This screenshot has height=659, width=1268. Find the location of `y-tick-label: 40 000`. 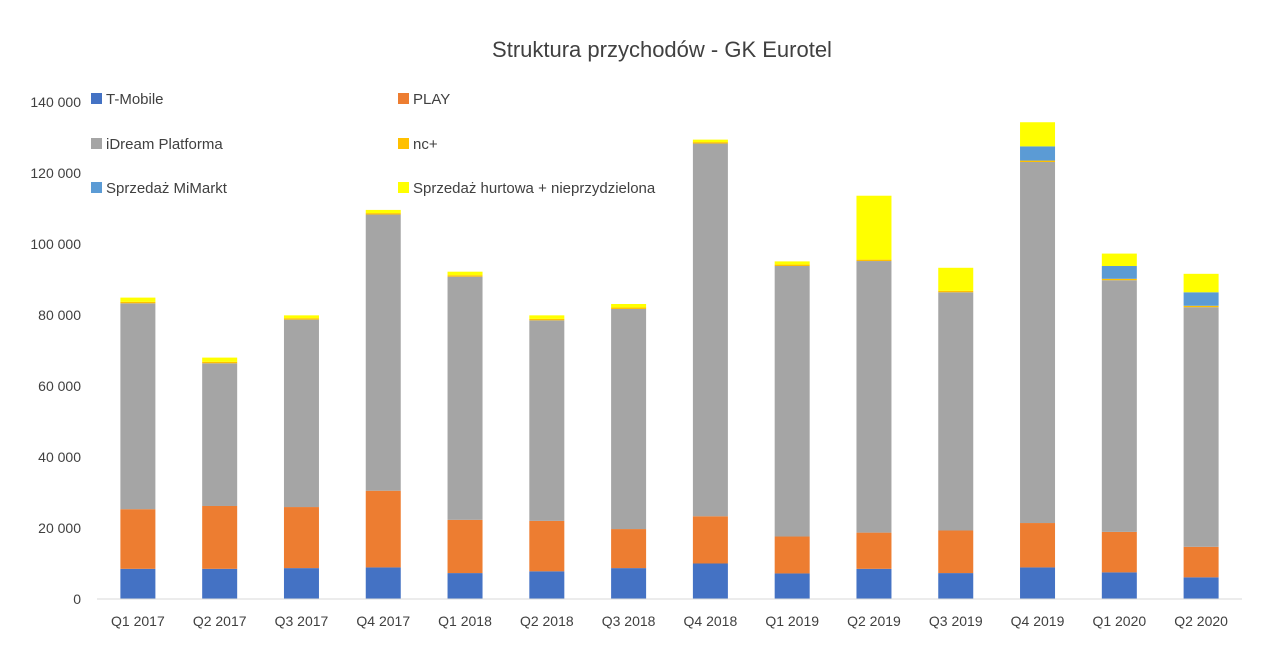

y-tick-label: 40 000 is located at coordinates (59, 457).